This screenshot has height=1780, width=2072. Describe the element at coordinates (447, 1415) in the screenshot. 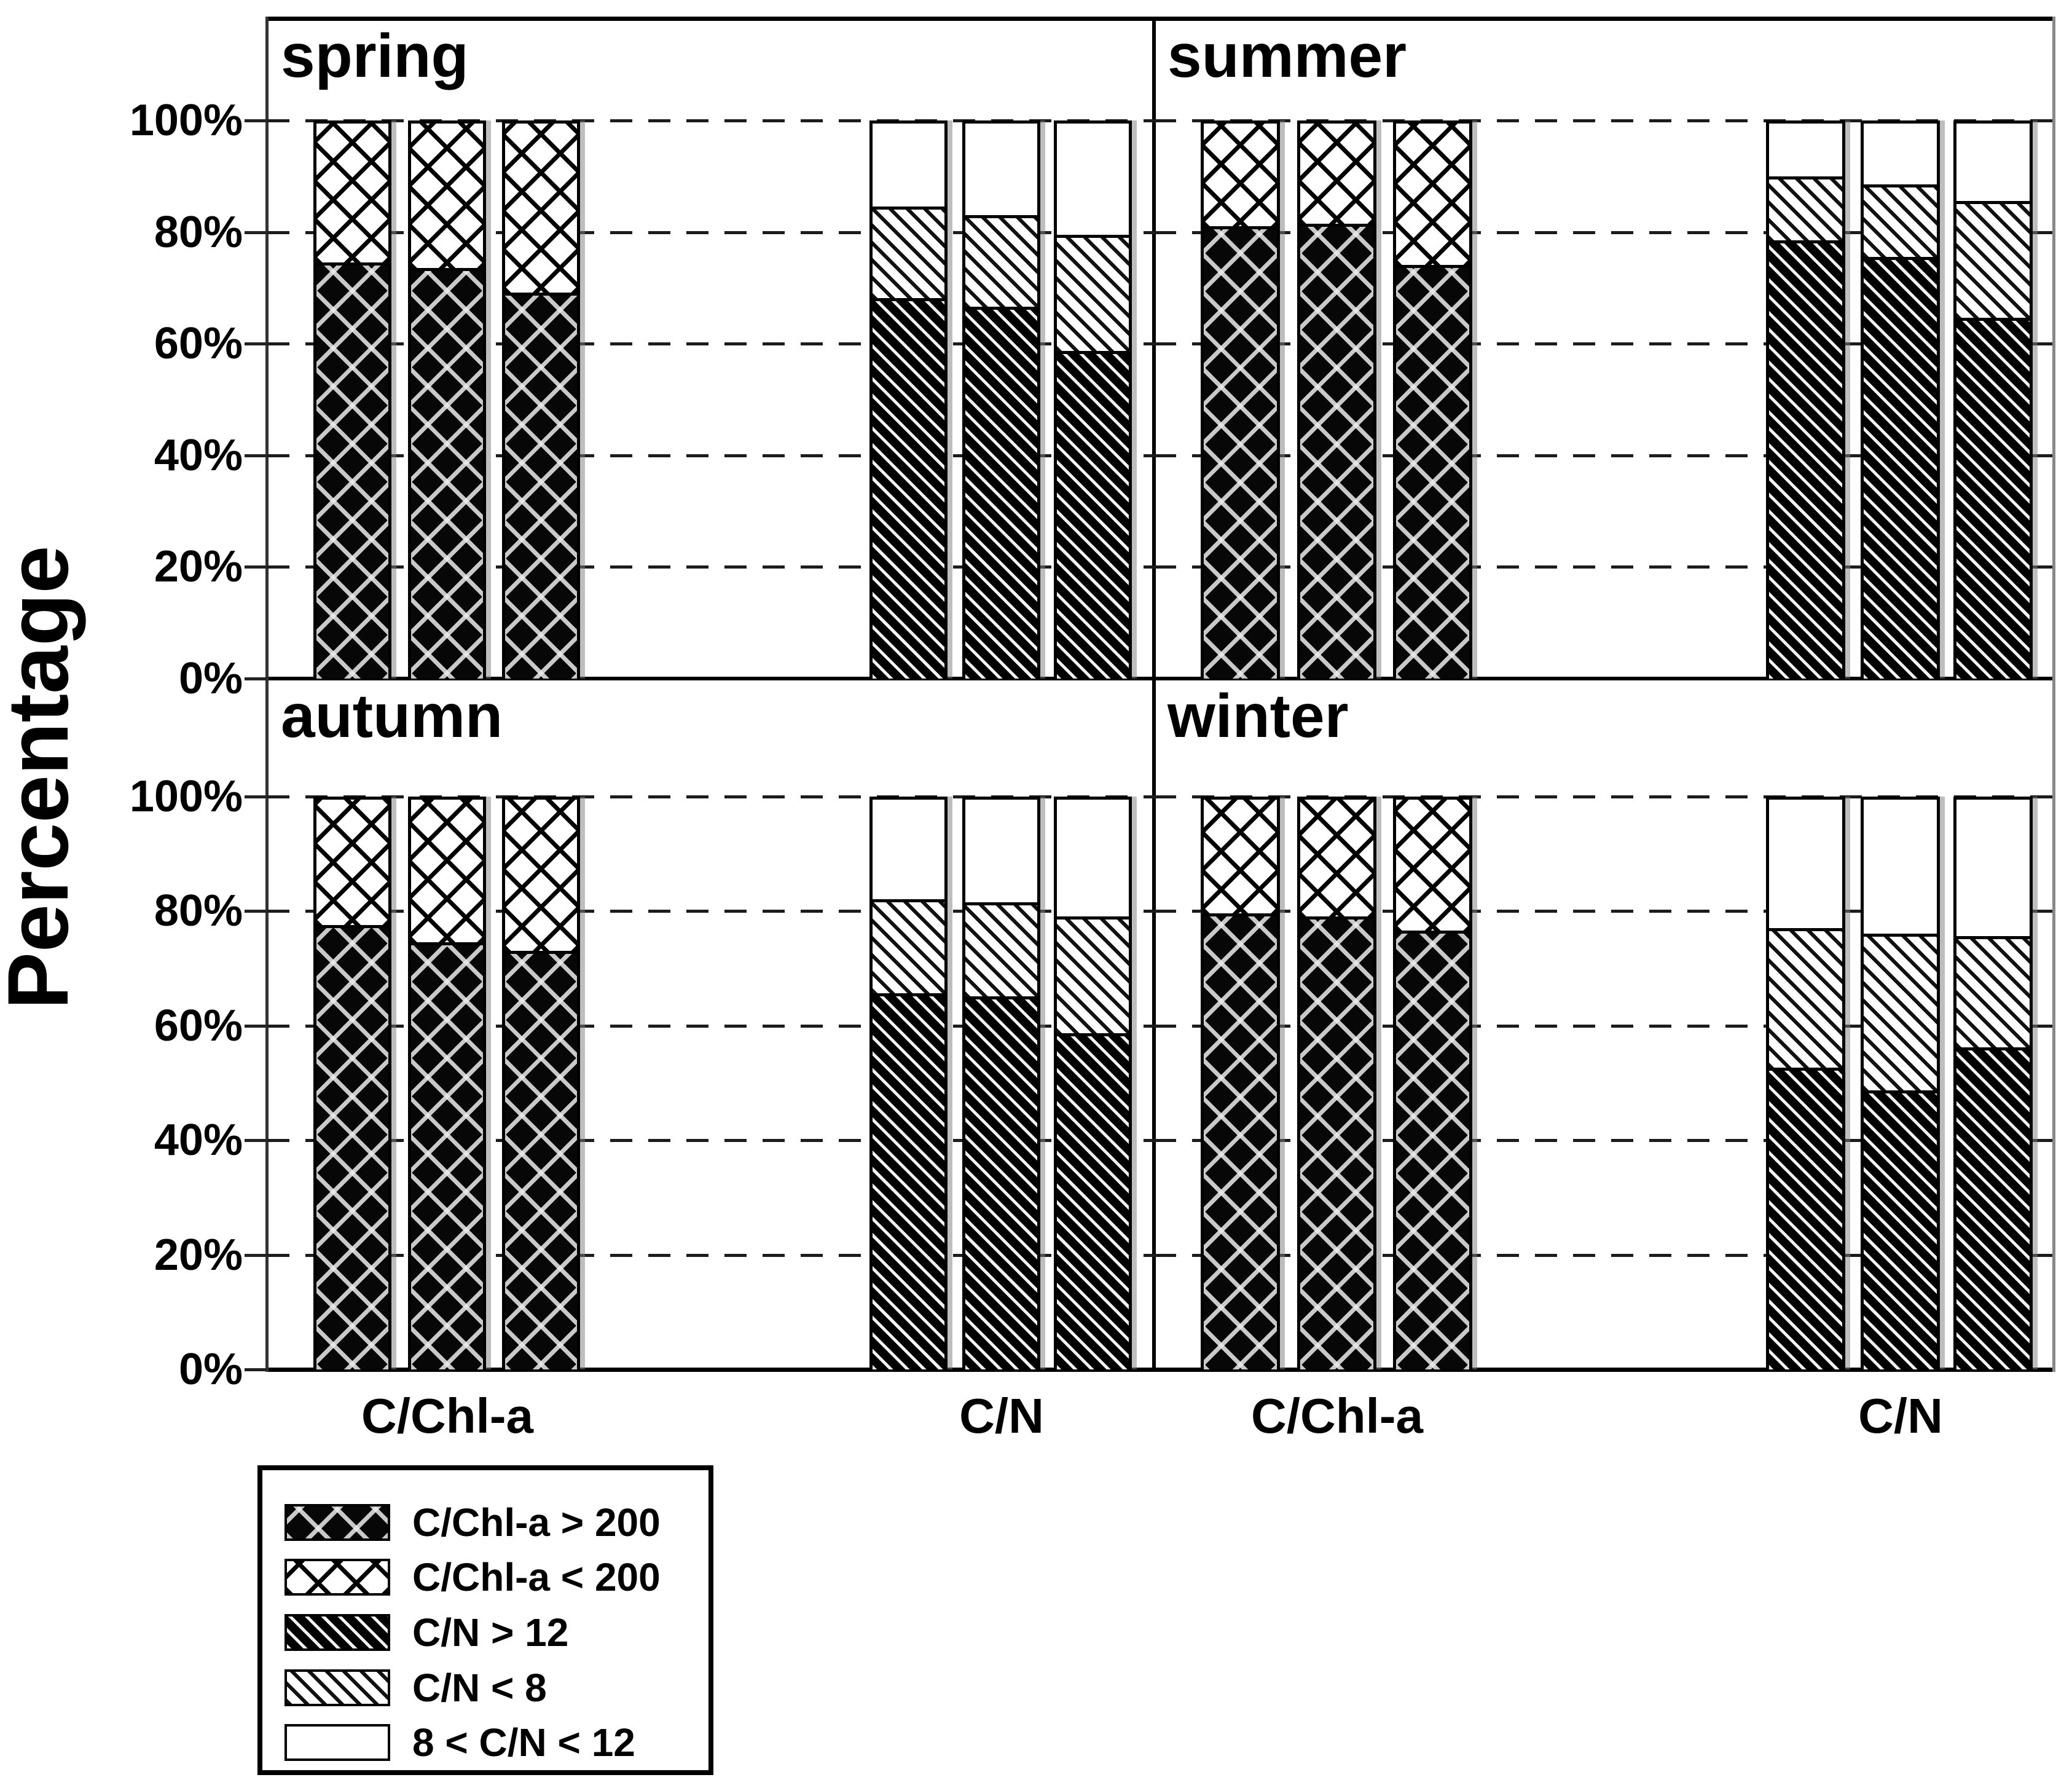

I see `x-group-label: C/Chl-a` at that location.